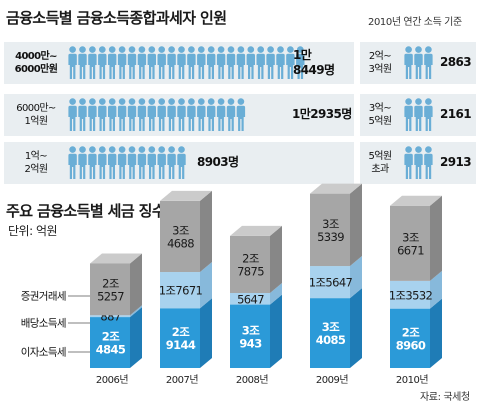 This screenshot has height=403, width=480. I want to click on income-group-count-line: 1만2935명, so click(322, 114).